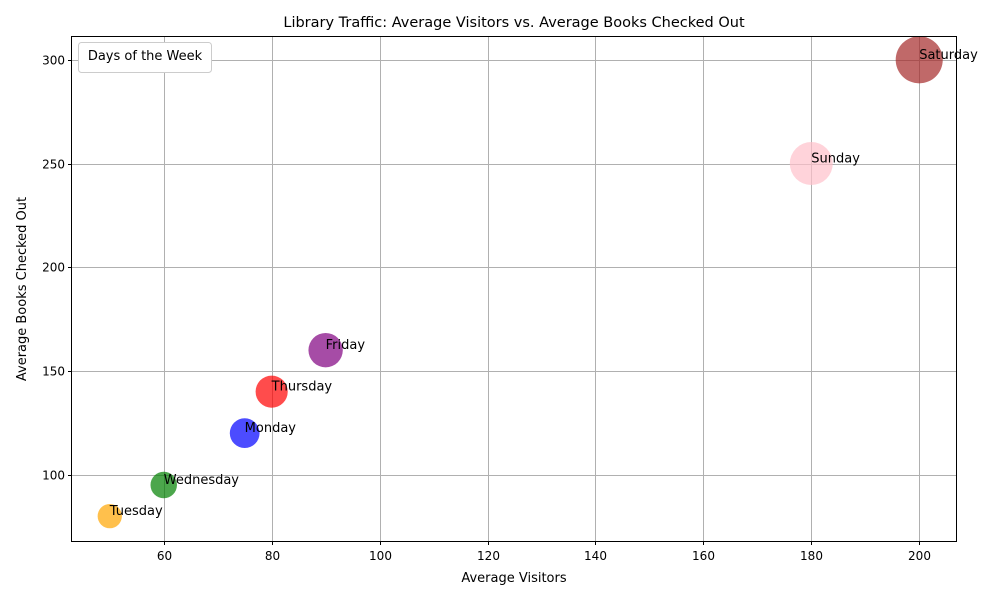 This screenshot has height=600, width=1000. Describe the element at coordinates (53, 476) in the screenshot. I see `y-tick-label: 100` at that location.